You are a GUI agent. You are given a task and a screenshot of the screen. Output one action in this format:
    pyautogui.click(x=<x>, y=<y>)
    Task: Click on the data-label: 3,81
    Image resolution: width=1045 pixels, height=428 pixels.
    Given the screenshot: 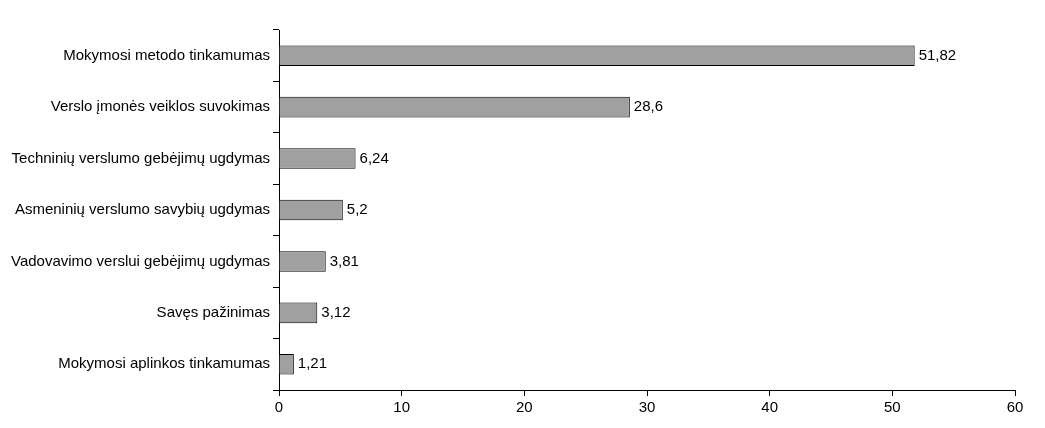 What is the action you would take?
    pyautogui.click(x=344, y=260)
    